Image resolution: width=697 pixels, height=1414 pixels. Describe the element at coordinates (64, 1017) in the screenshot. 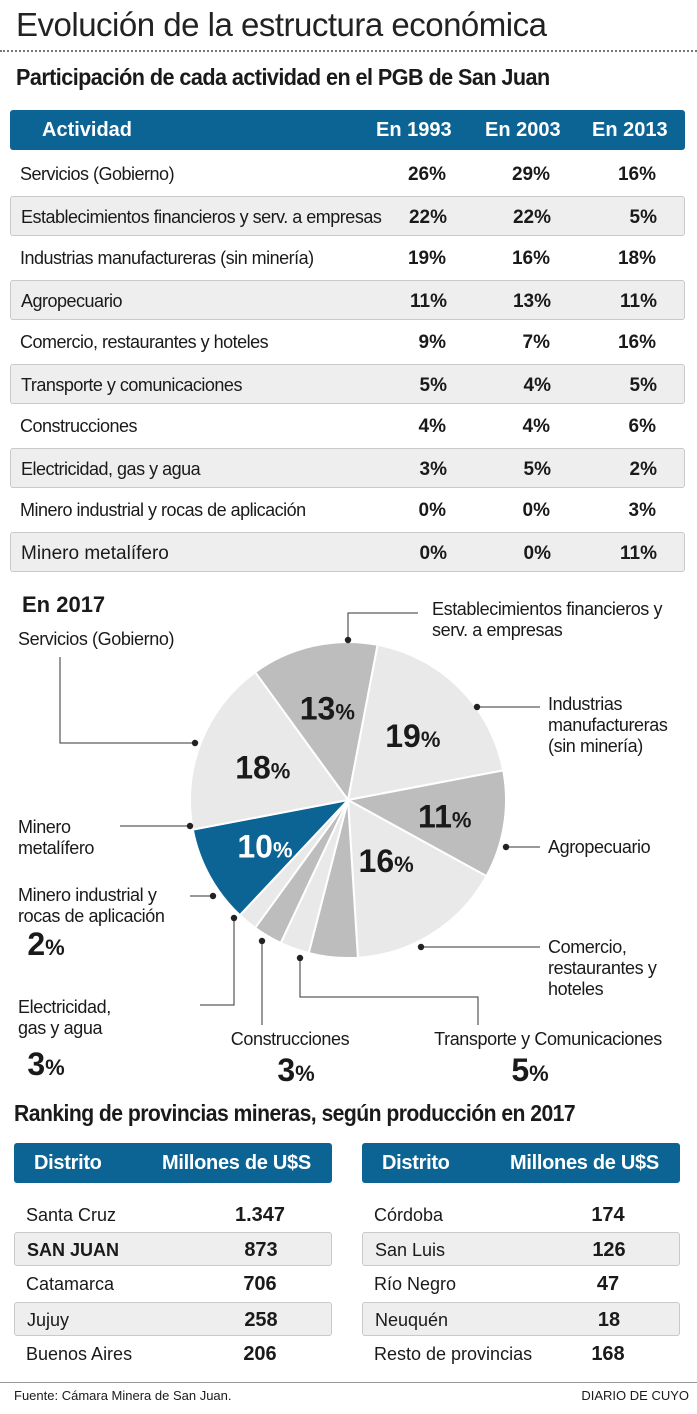

I see `slice-label-elec: Electricidad, gas y agua` at that location.